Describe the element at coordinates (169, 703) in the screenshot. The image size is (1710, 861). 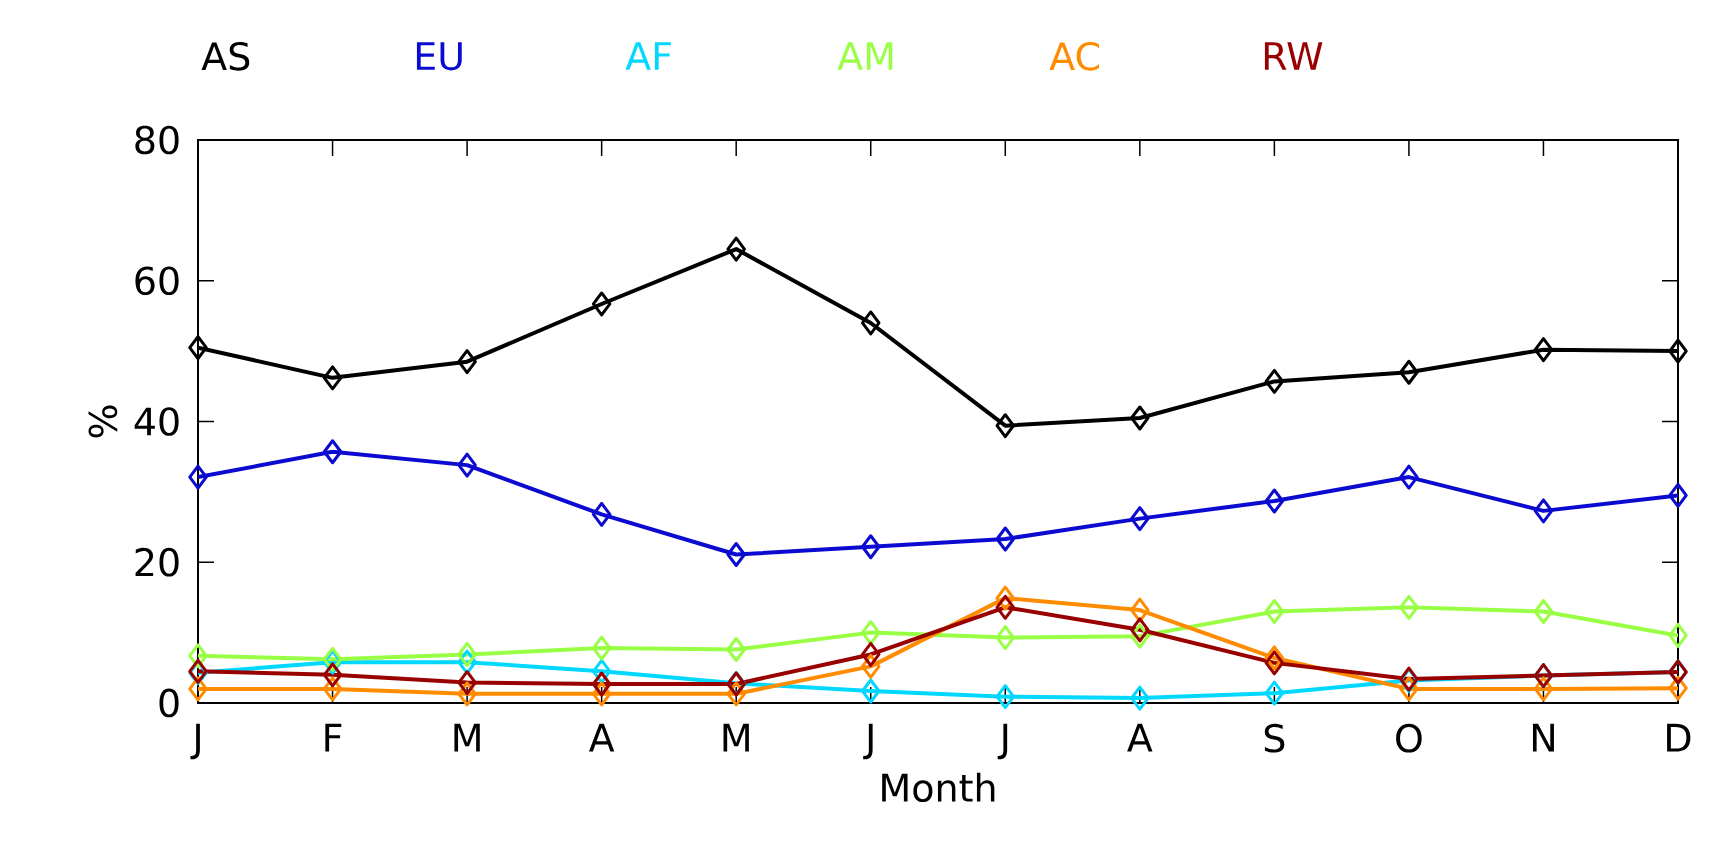
I see `y-tick-label: 0` at that location.